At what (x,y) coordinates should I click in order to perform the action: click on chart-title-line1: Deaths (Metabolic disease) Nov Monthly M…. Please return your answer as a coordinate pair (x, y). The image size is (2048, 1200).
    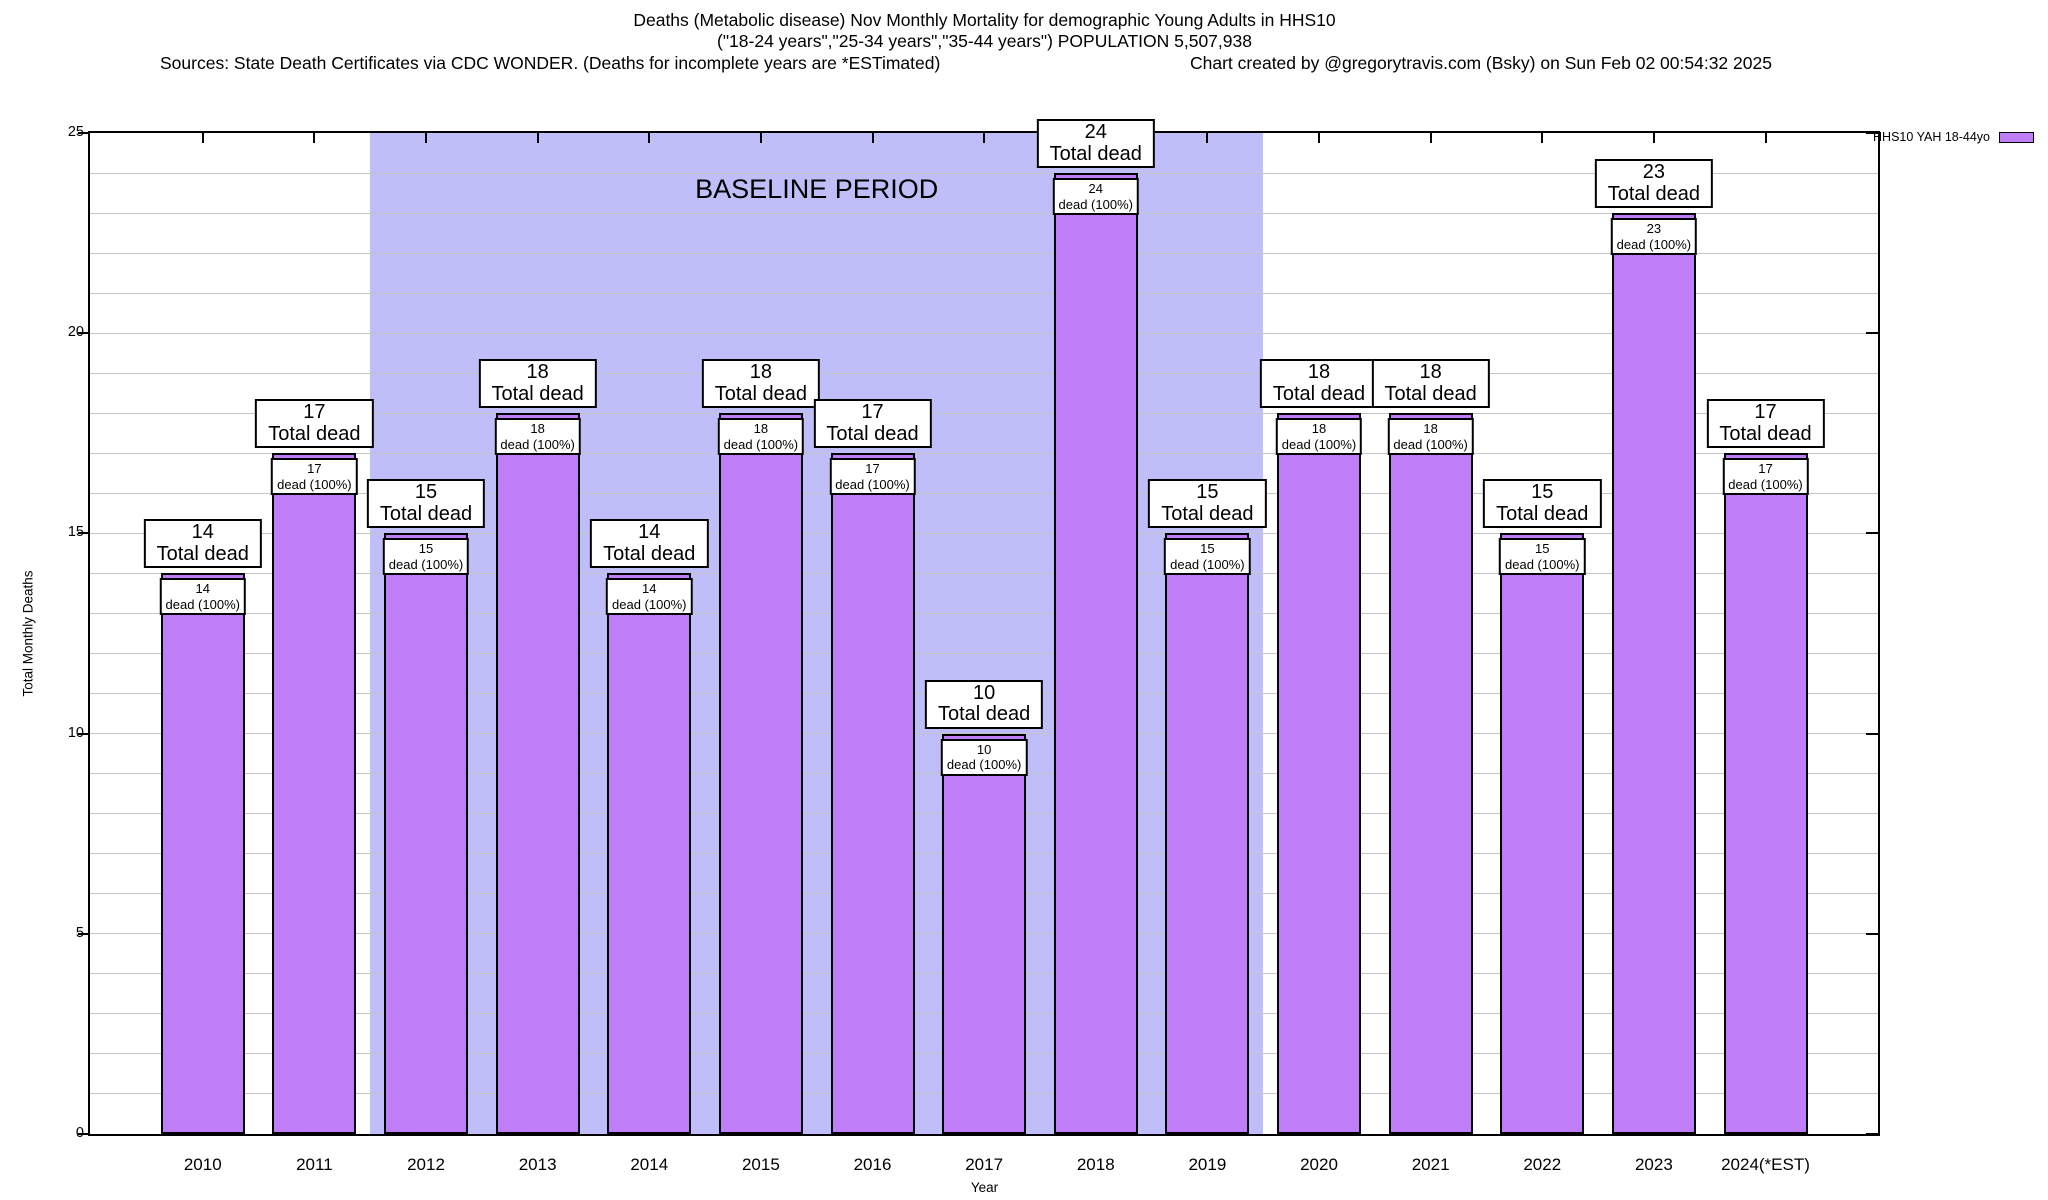
    Looking at the image, I should click on (984, 20).